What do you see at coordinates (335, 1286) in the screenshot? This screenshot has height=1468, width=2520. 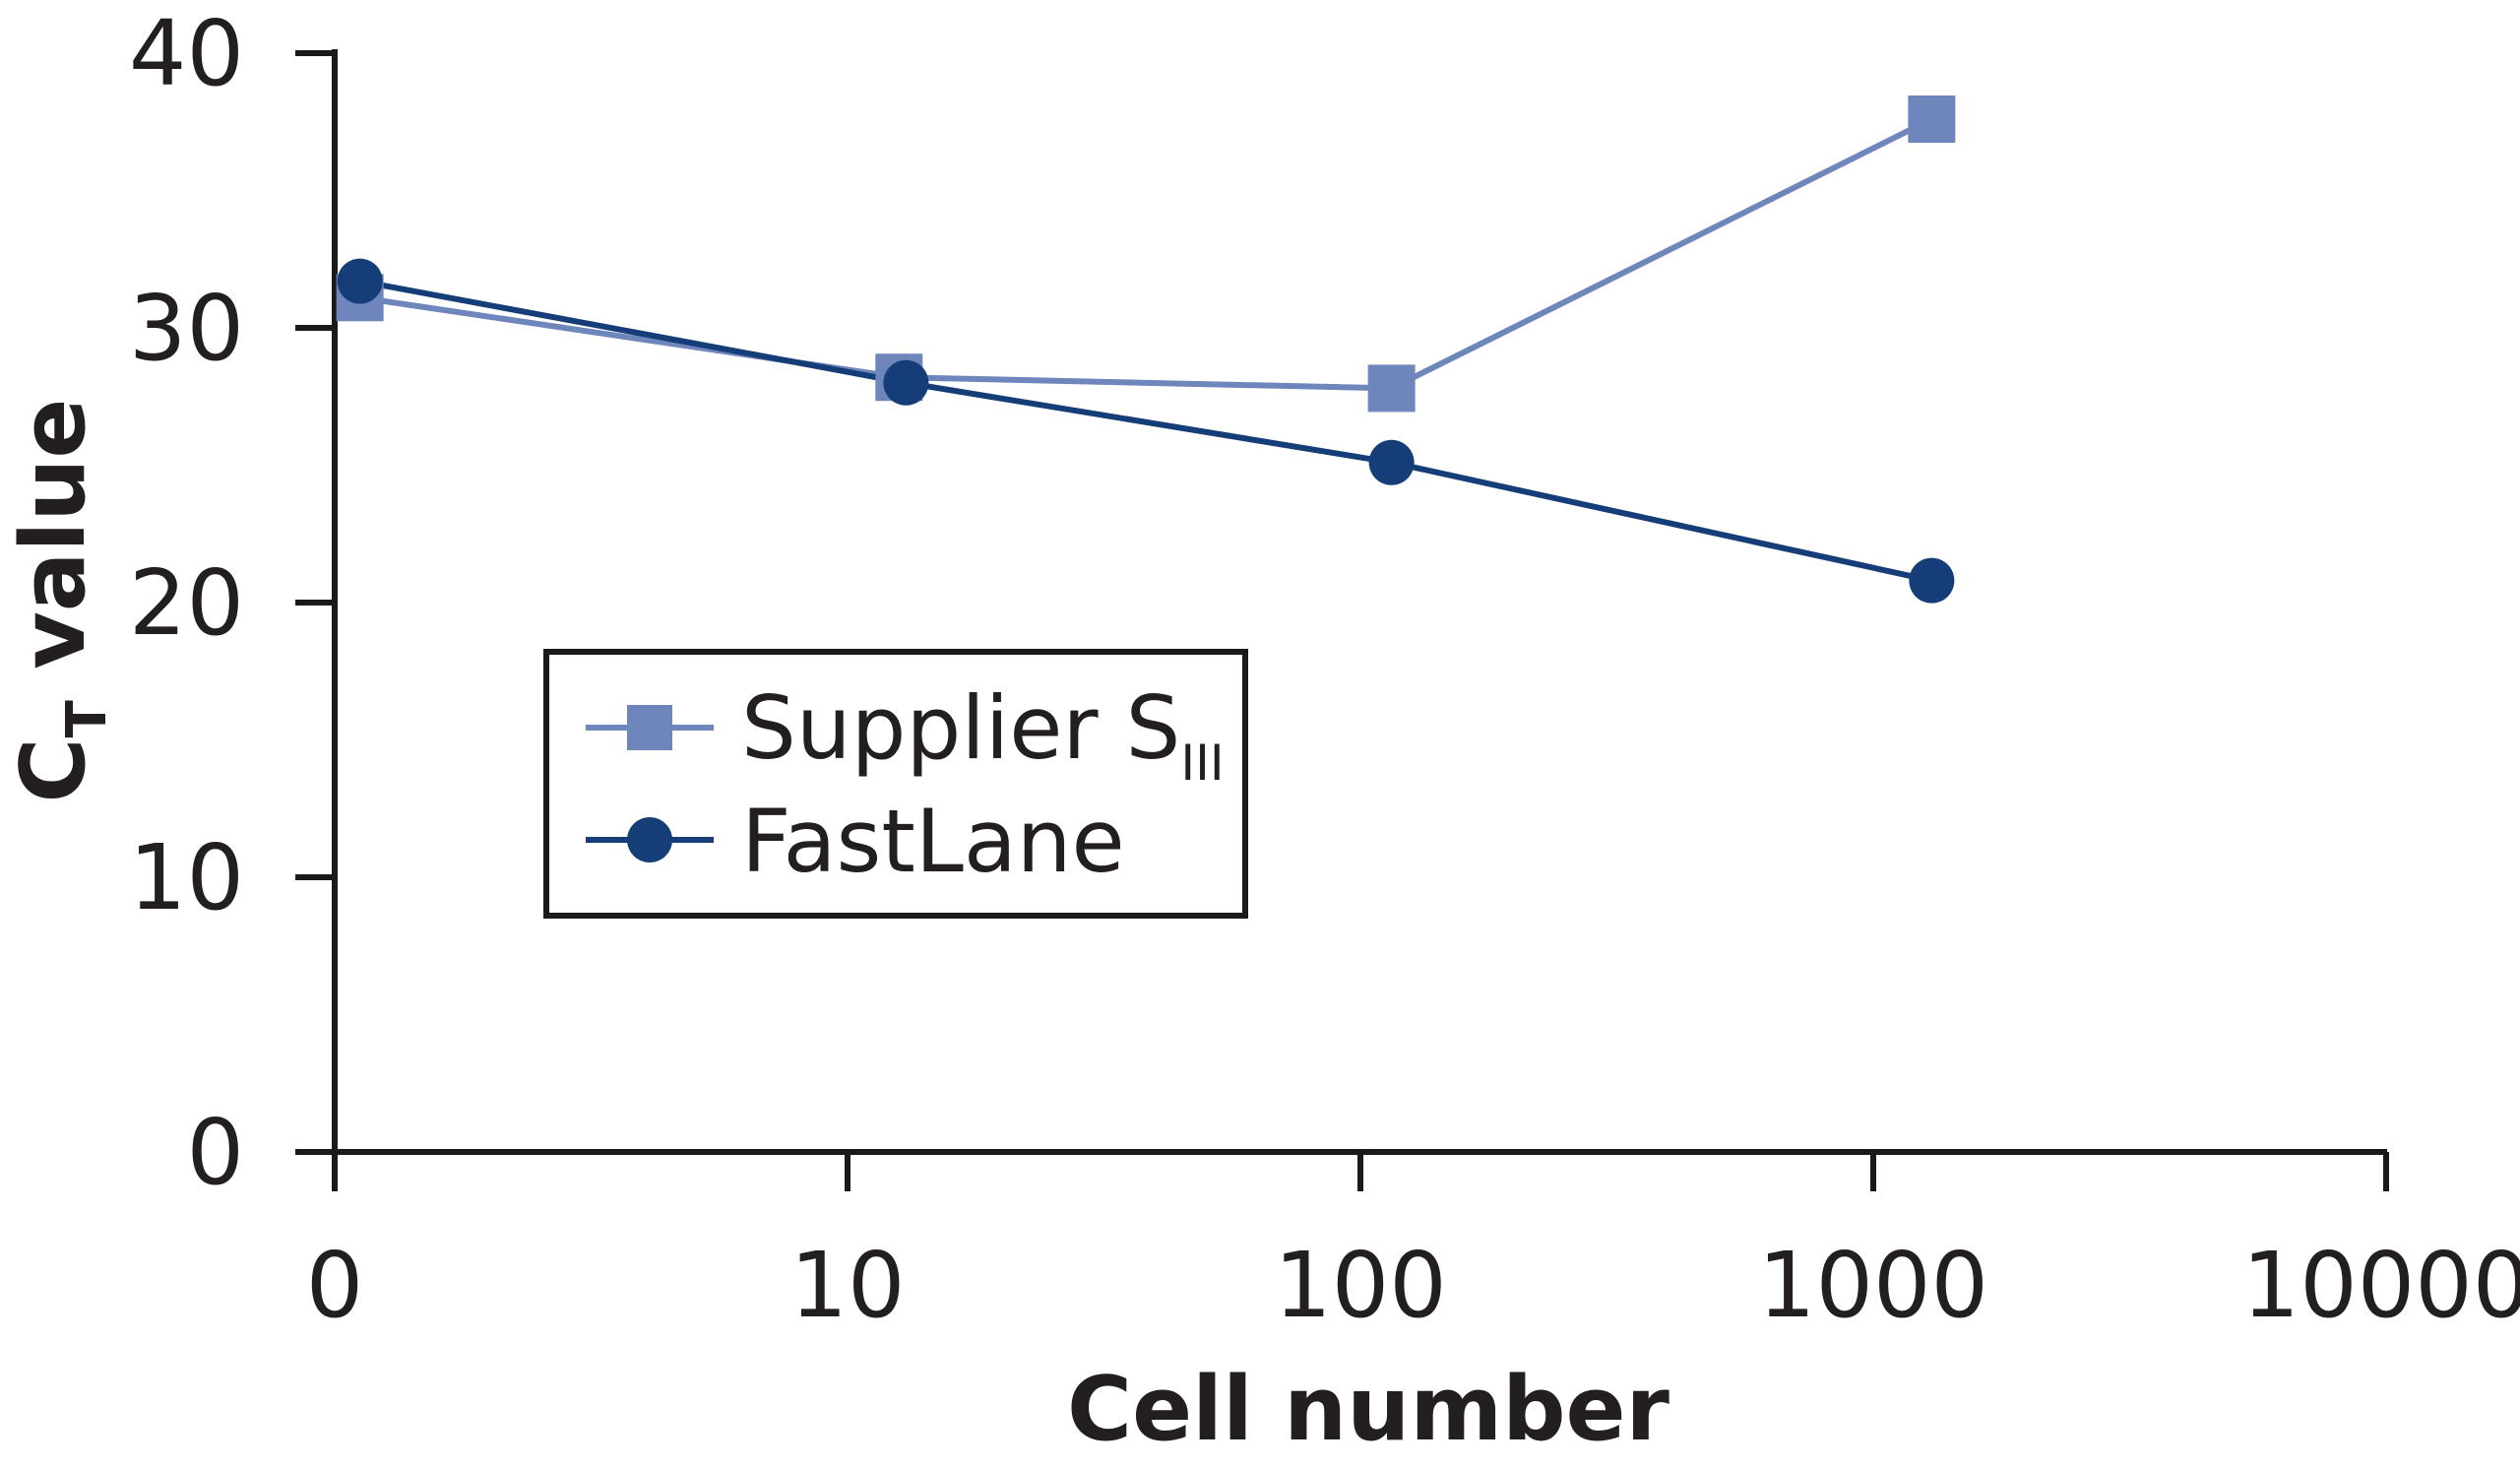 I see `x-tick-label: 0` at bounding box center [335, 1286].